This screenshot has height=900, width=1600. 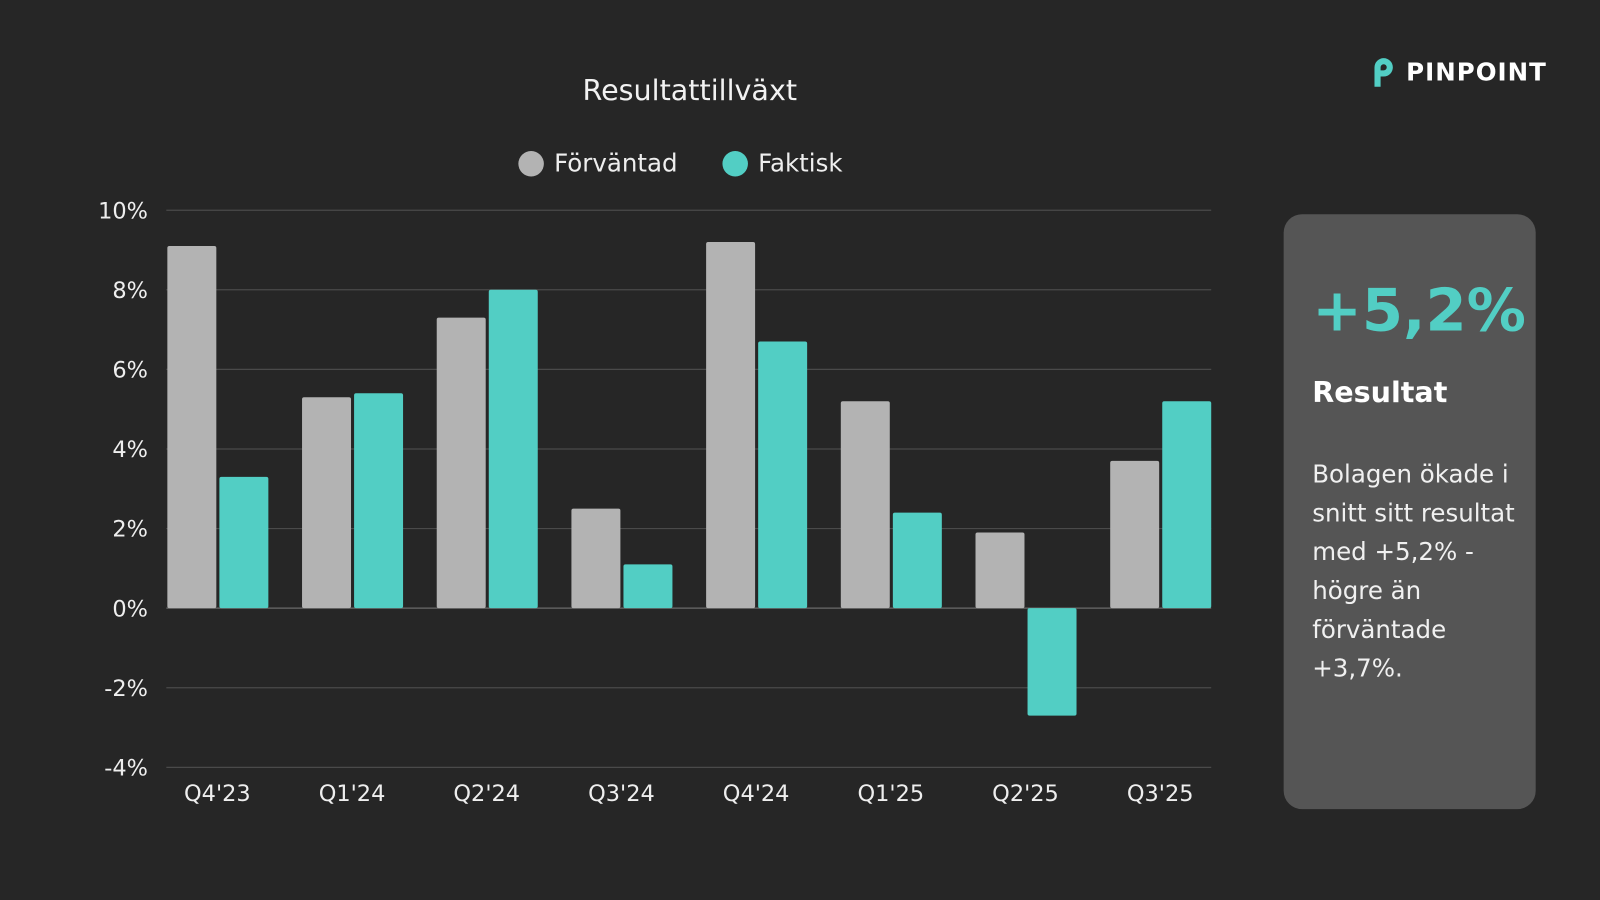 What do you see at coordinates (680, 163) in the screenshot?
I see `legend: Förväntad Faktisk` at bounding box center [680, 163].